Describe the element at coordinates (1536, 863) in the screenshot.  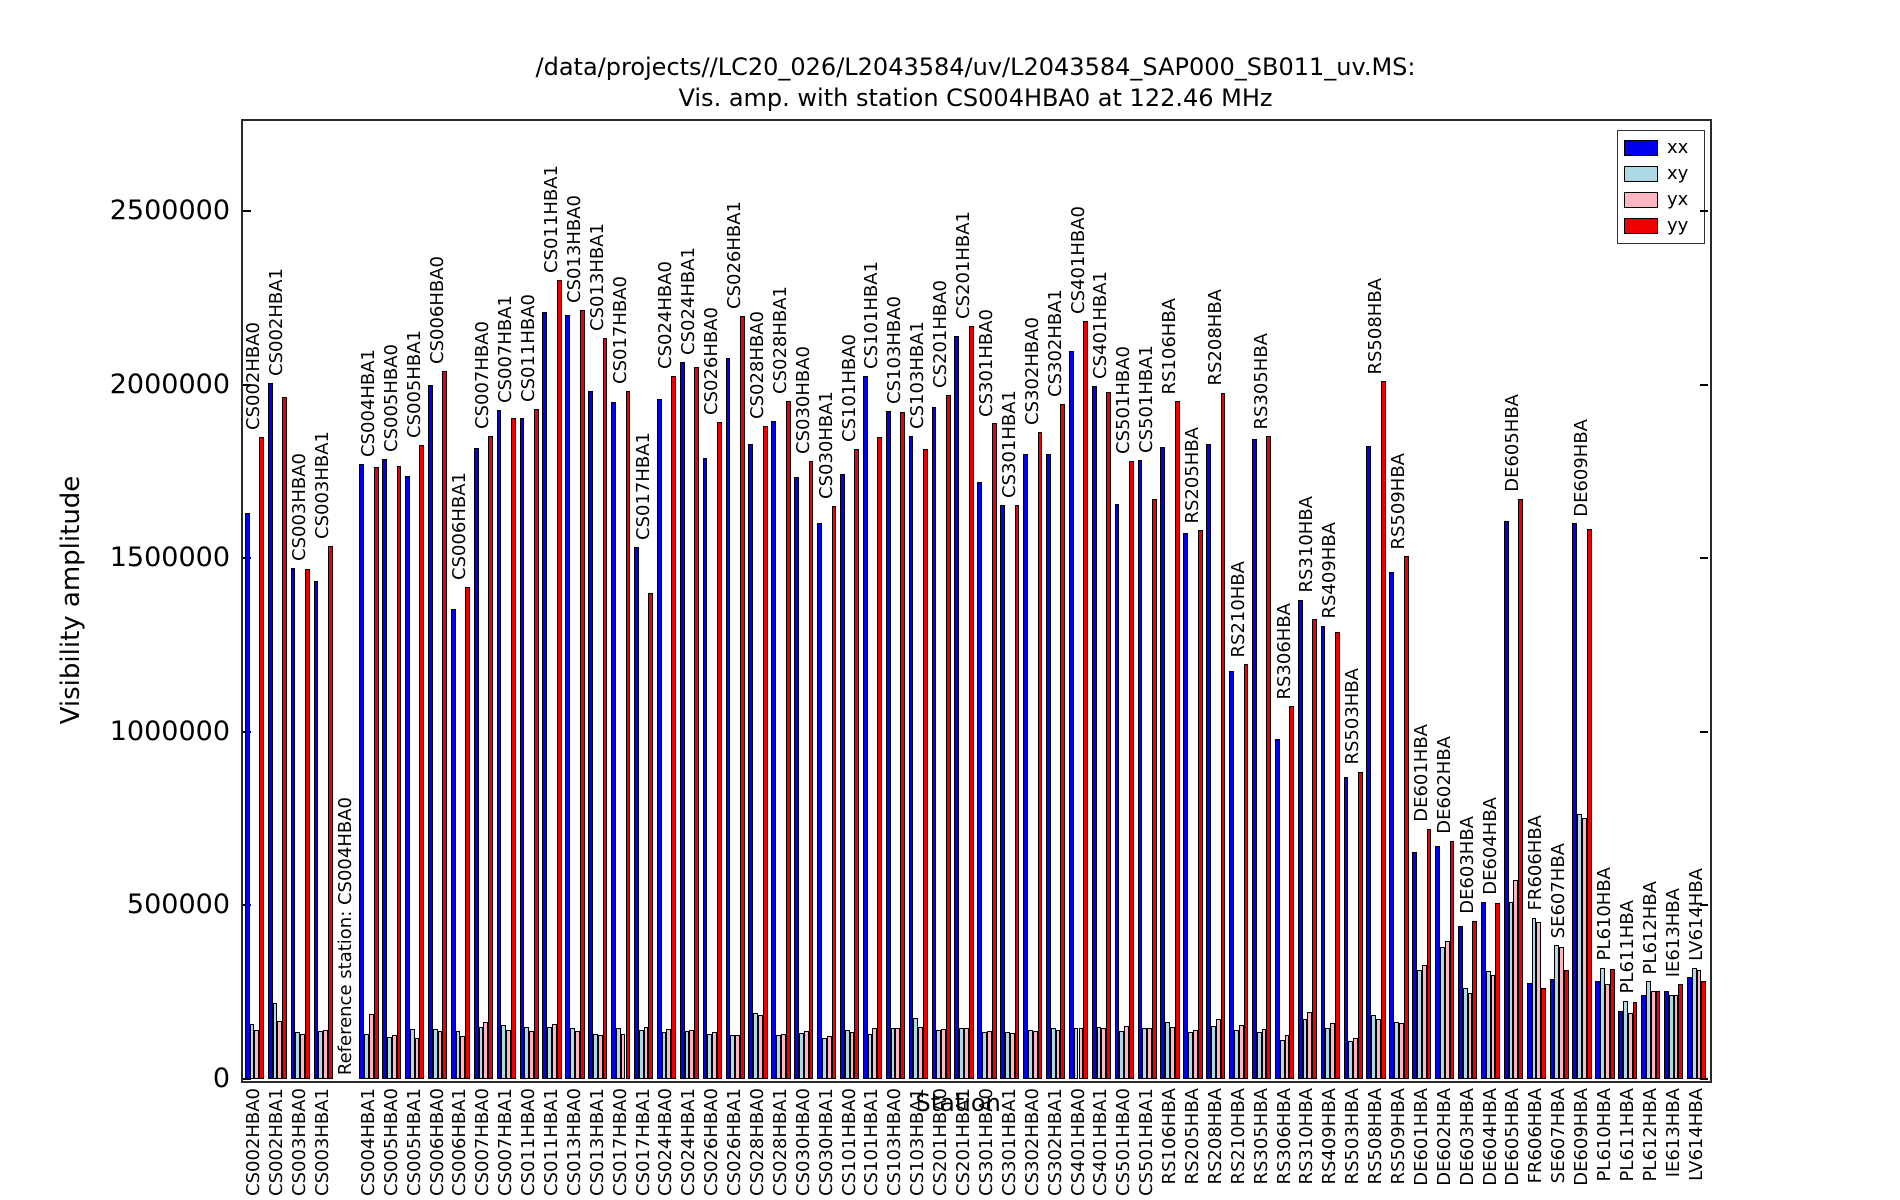
I see `station-annotation: FR606HBA` at that location.